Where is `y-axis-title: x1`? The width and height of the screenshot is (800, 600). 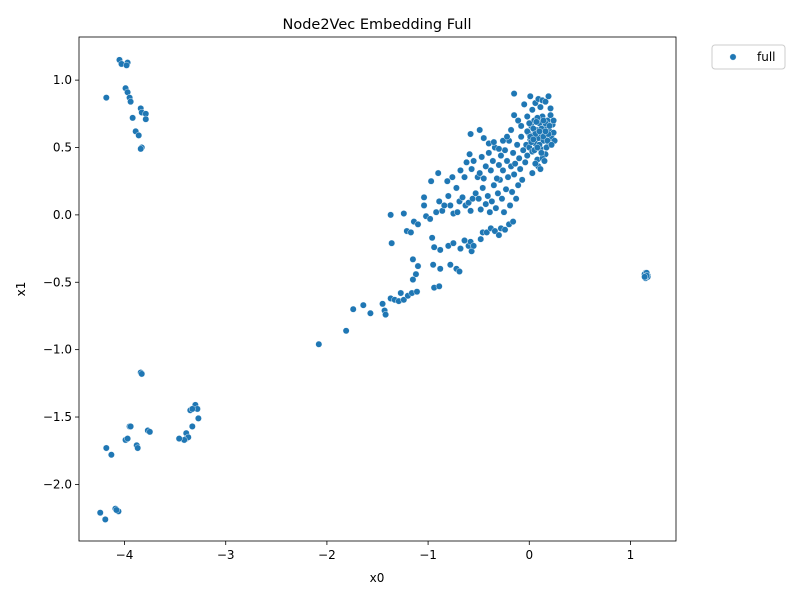 y-axis-title: x1 is located at coordinates (21, 289).